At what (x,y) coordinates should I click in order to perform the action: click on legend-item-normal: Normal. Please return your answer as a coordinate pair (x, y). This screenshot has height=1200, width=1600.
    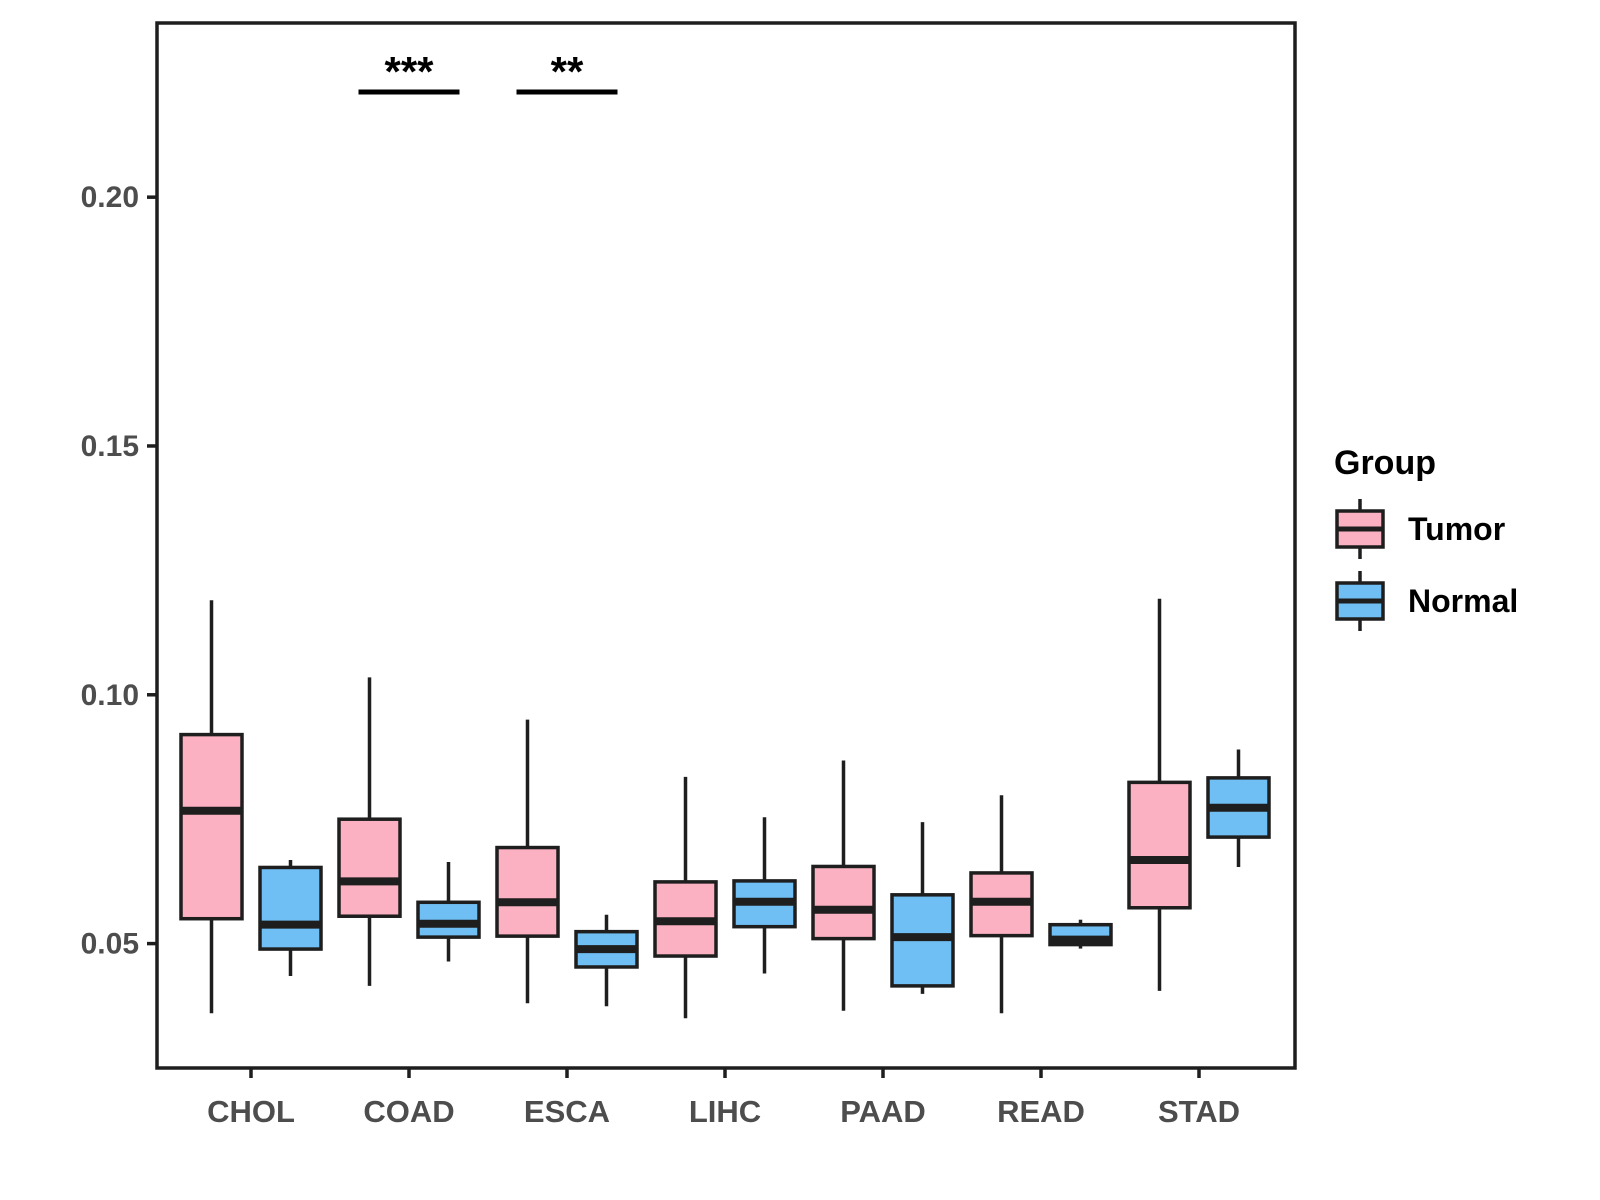
    Looking at the image, I should click on (1425, 601).